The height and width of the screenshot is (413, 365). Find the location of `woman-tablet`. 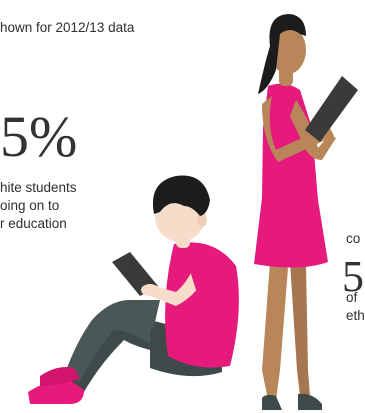

woman-tablet is located at coordinates (331, 109).